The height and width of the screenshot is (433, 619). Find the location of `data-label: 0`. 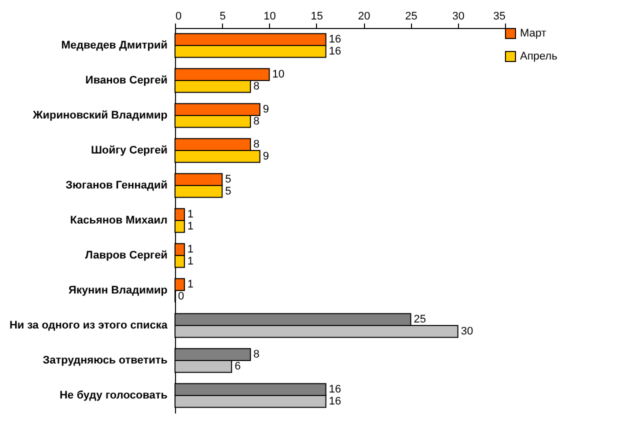

data-label: 0 is located at coordinates (181, 296).